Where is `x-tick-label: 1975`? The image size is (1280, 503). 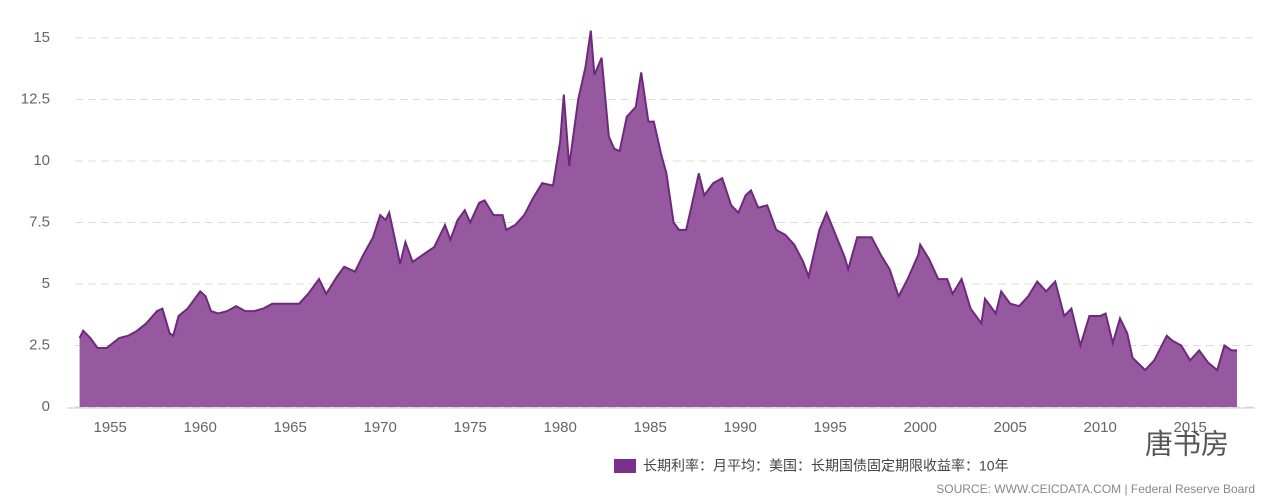
x-tick-label: 1975 is located at coordinates (470, 427).